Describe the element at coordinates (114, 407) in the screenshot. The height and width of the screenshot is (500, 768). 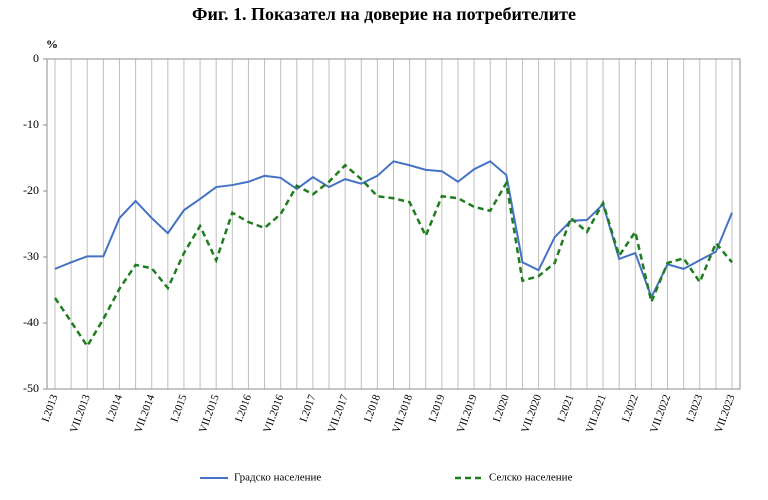
I see `x-tick-label: I.2014` at that location.